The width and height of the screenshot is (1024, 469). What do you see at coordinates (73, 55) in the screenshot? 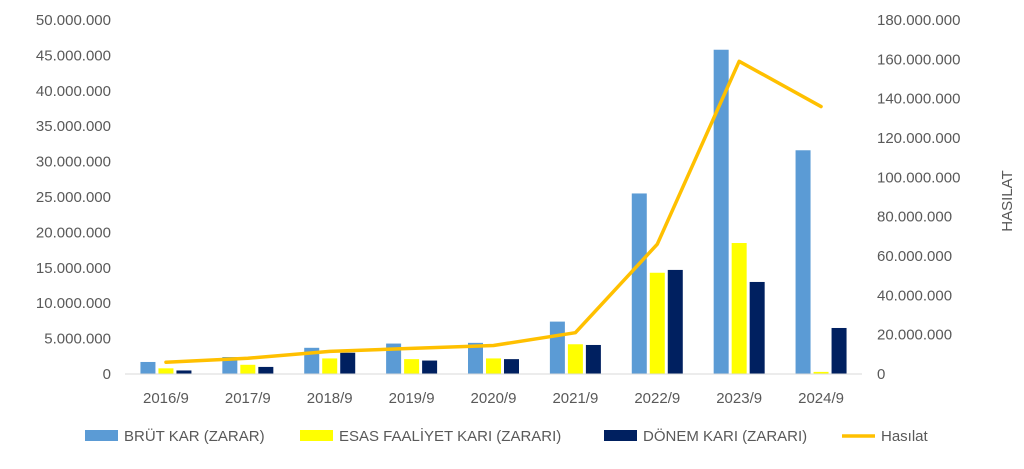
I see `left-tick-label: 45.000.000` at bounding box center [73, 55].